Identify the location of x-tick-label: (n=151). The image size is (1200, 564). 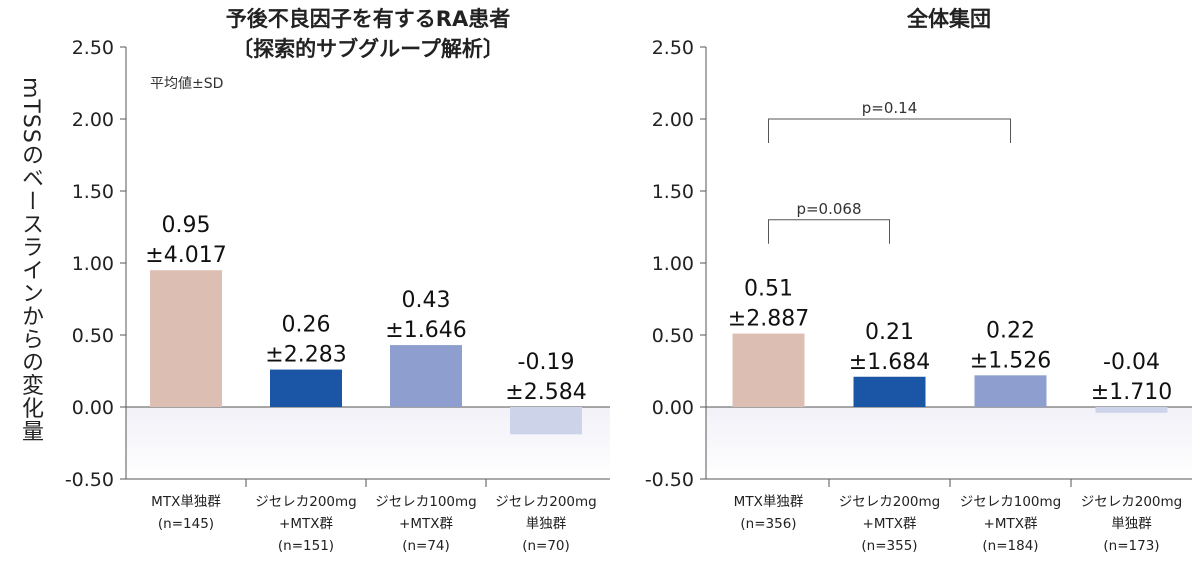
(306, 546).